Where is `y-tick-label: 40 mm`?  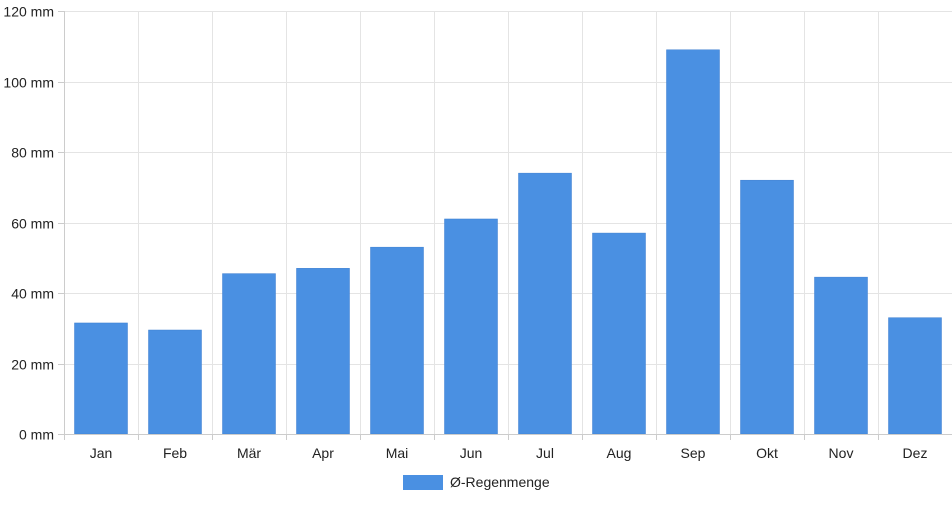 y-tick-label: 40 mm is located at coordinates (32, 294).